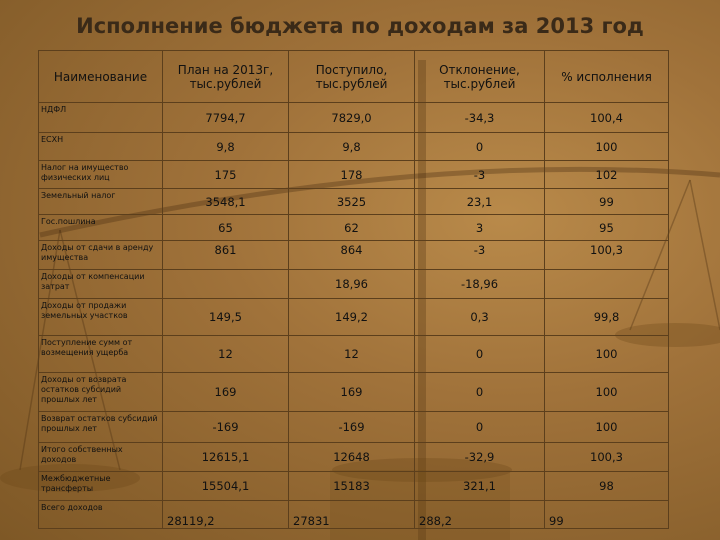  Describe the element at coordinates (479, 201) in the screenshot. I see `row-deviation: 23,1` at that location.